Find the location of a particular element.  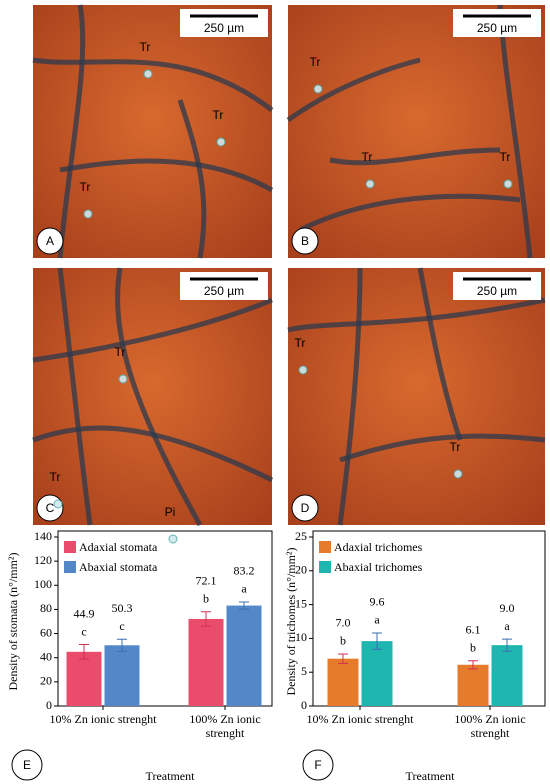

value-label: 50.3 is located at coordinates (122, 608).